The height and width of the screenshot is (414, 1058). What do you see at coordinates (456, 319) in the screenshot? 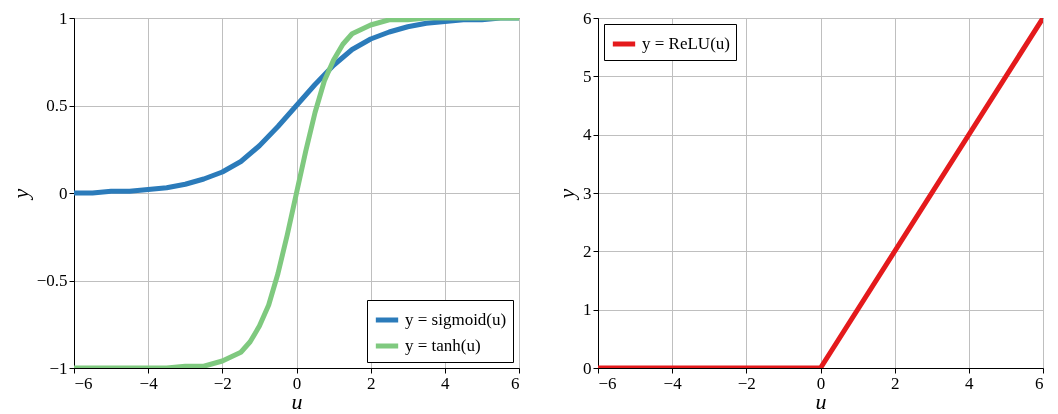
I see `legend-label: y = sigmoid(u)` at bounding box center [456, 319].